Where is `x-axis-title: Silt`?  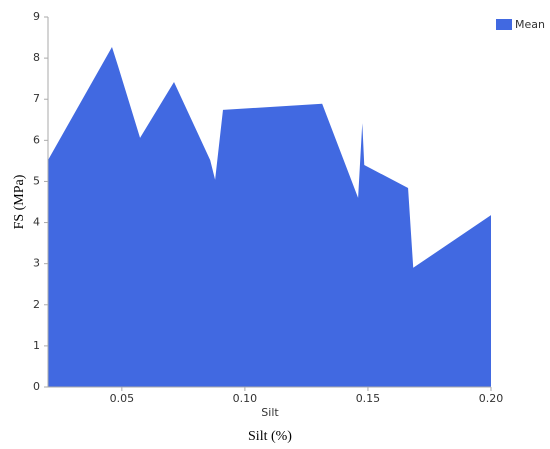
x-axis-title: Silt is located at coordinates (270, 412).